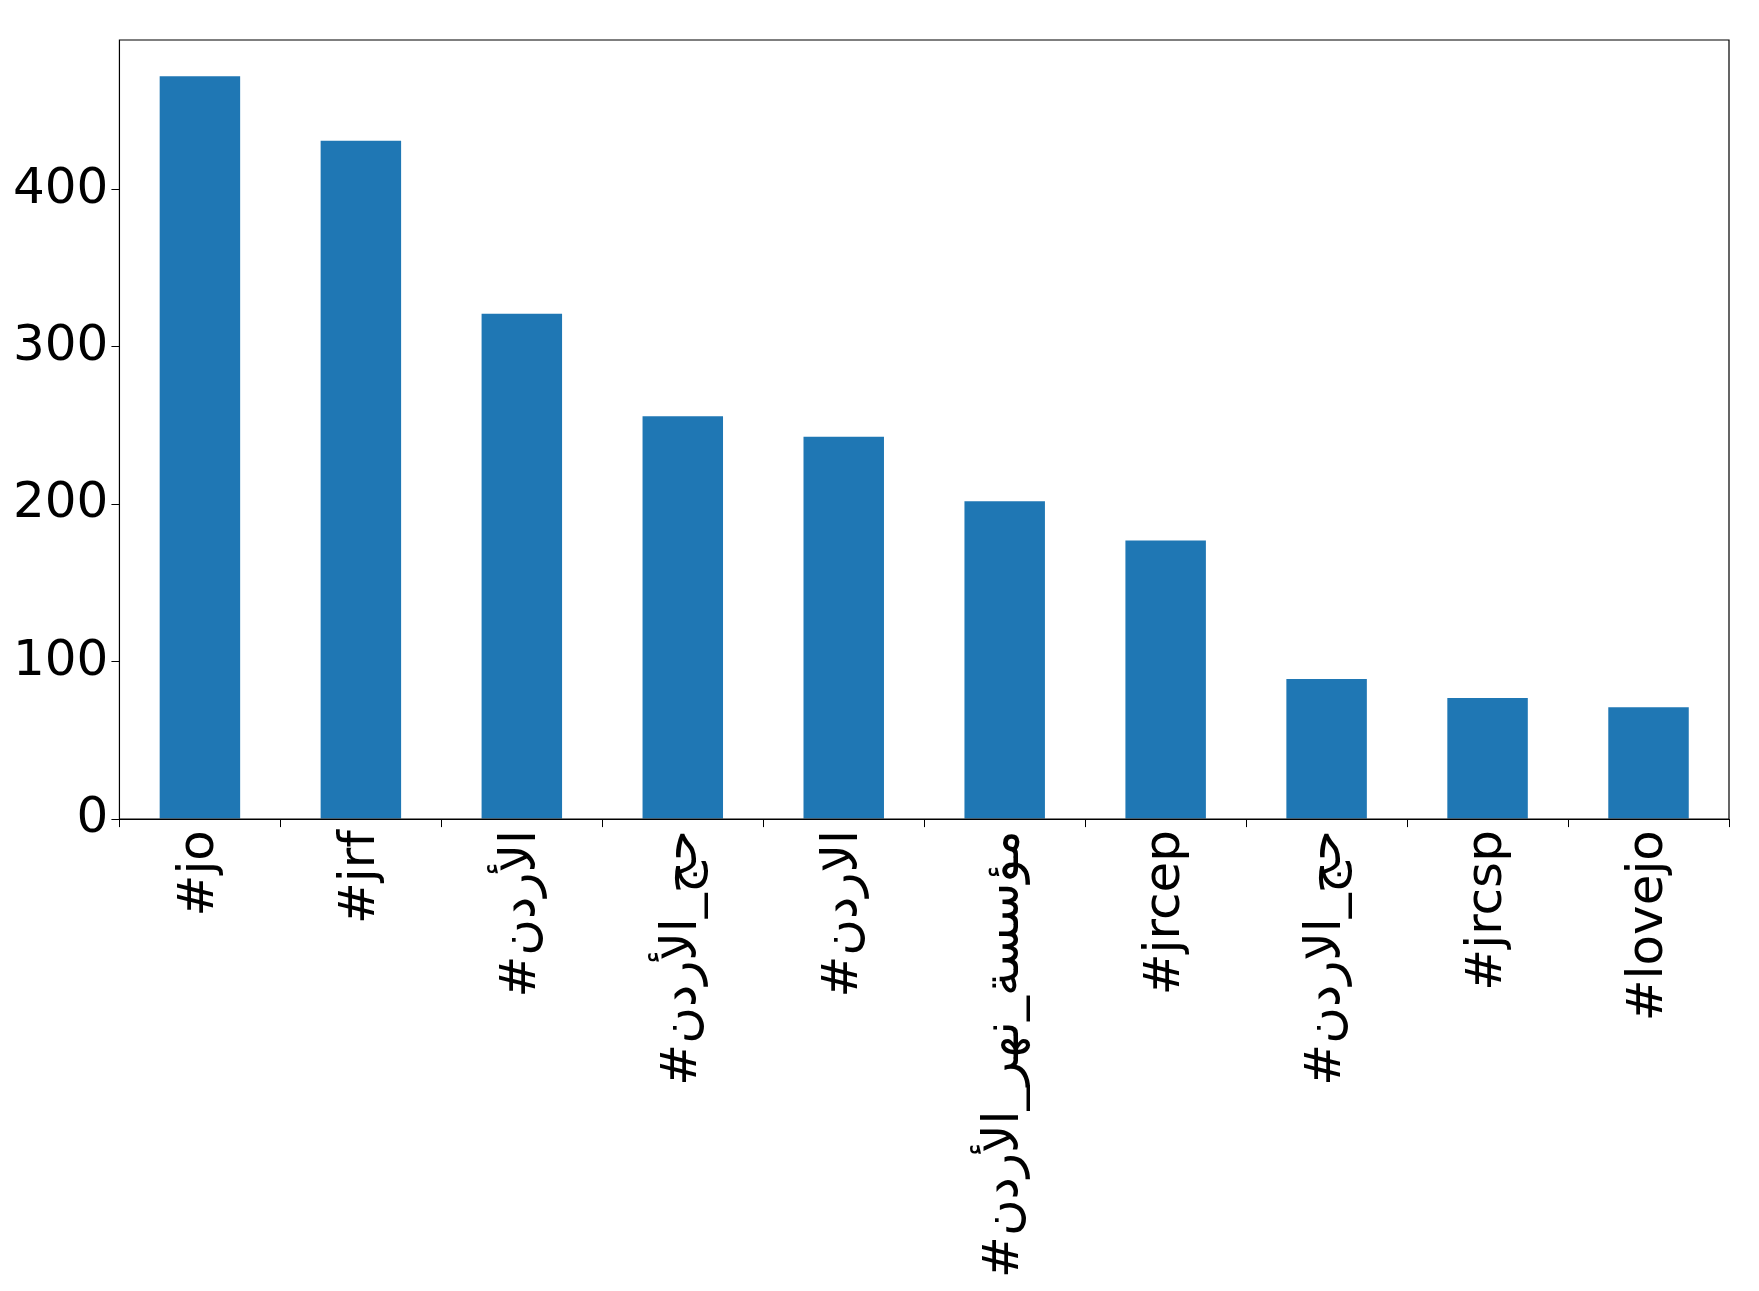 The width and height of the screenshot is (1759, 1291). I want to click on x-tick-label: #الأردن, so click(516, 914).